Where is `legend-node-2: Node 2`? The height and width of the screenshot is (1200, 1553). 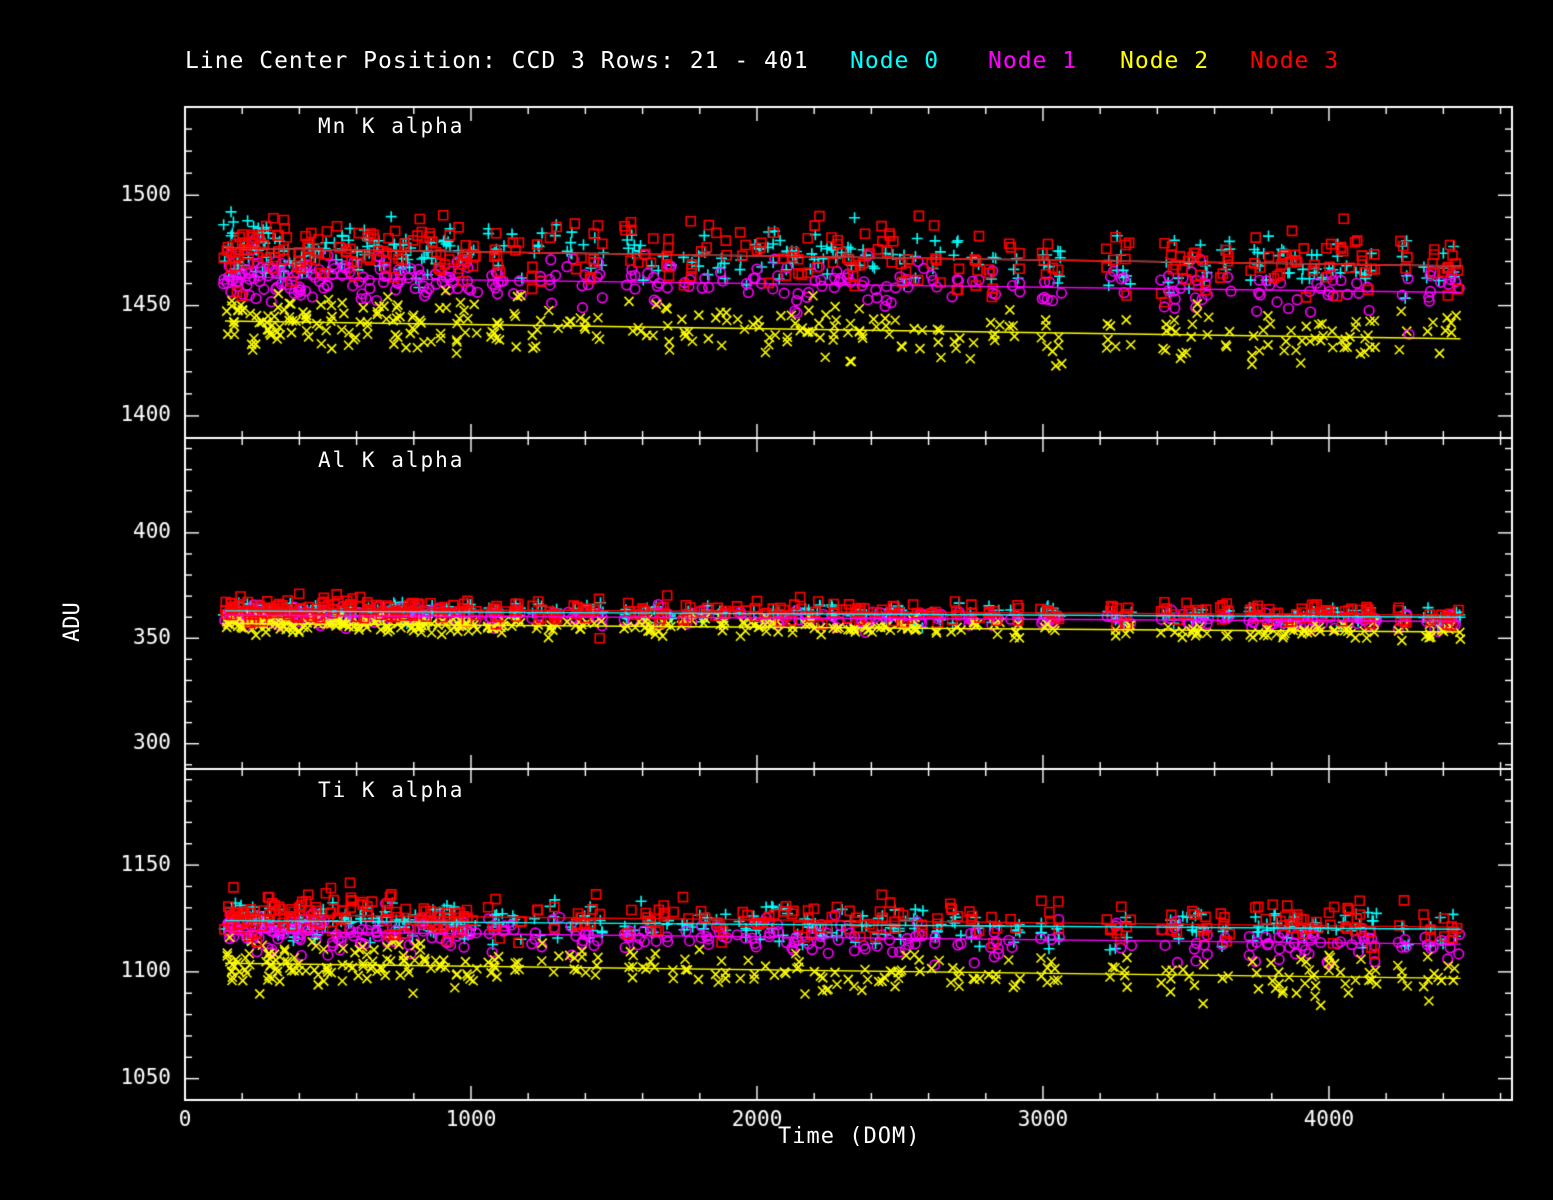 legend-node-2: Node 2 is located at coordinates (1165, 61).